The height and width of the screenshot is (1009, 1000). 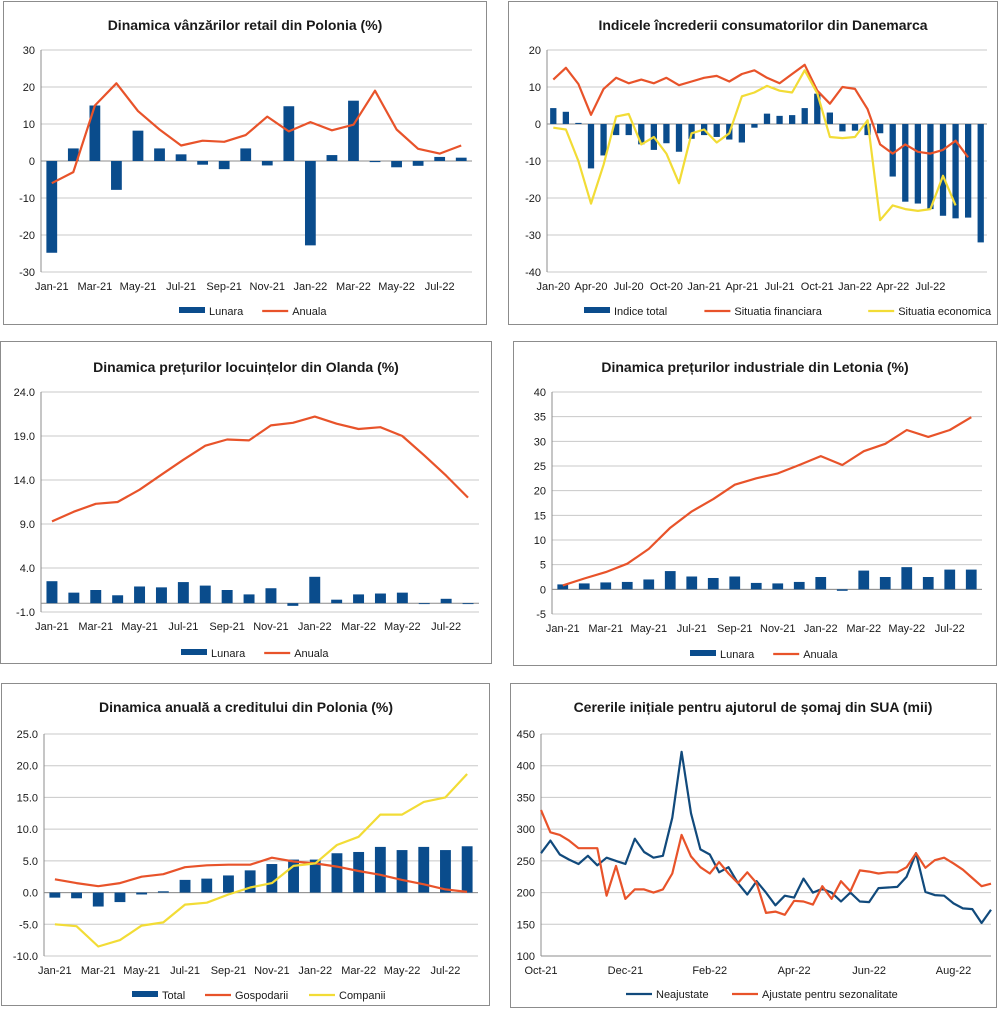 I want to click on legend-label: Gospodarii, so click(x=261, y=996).